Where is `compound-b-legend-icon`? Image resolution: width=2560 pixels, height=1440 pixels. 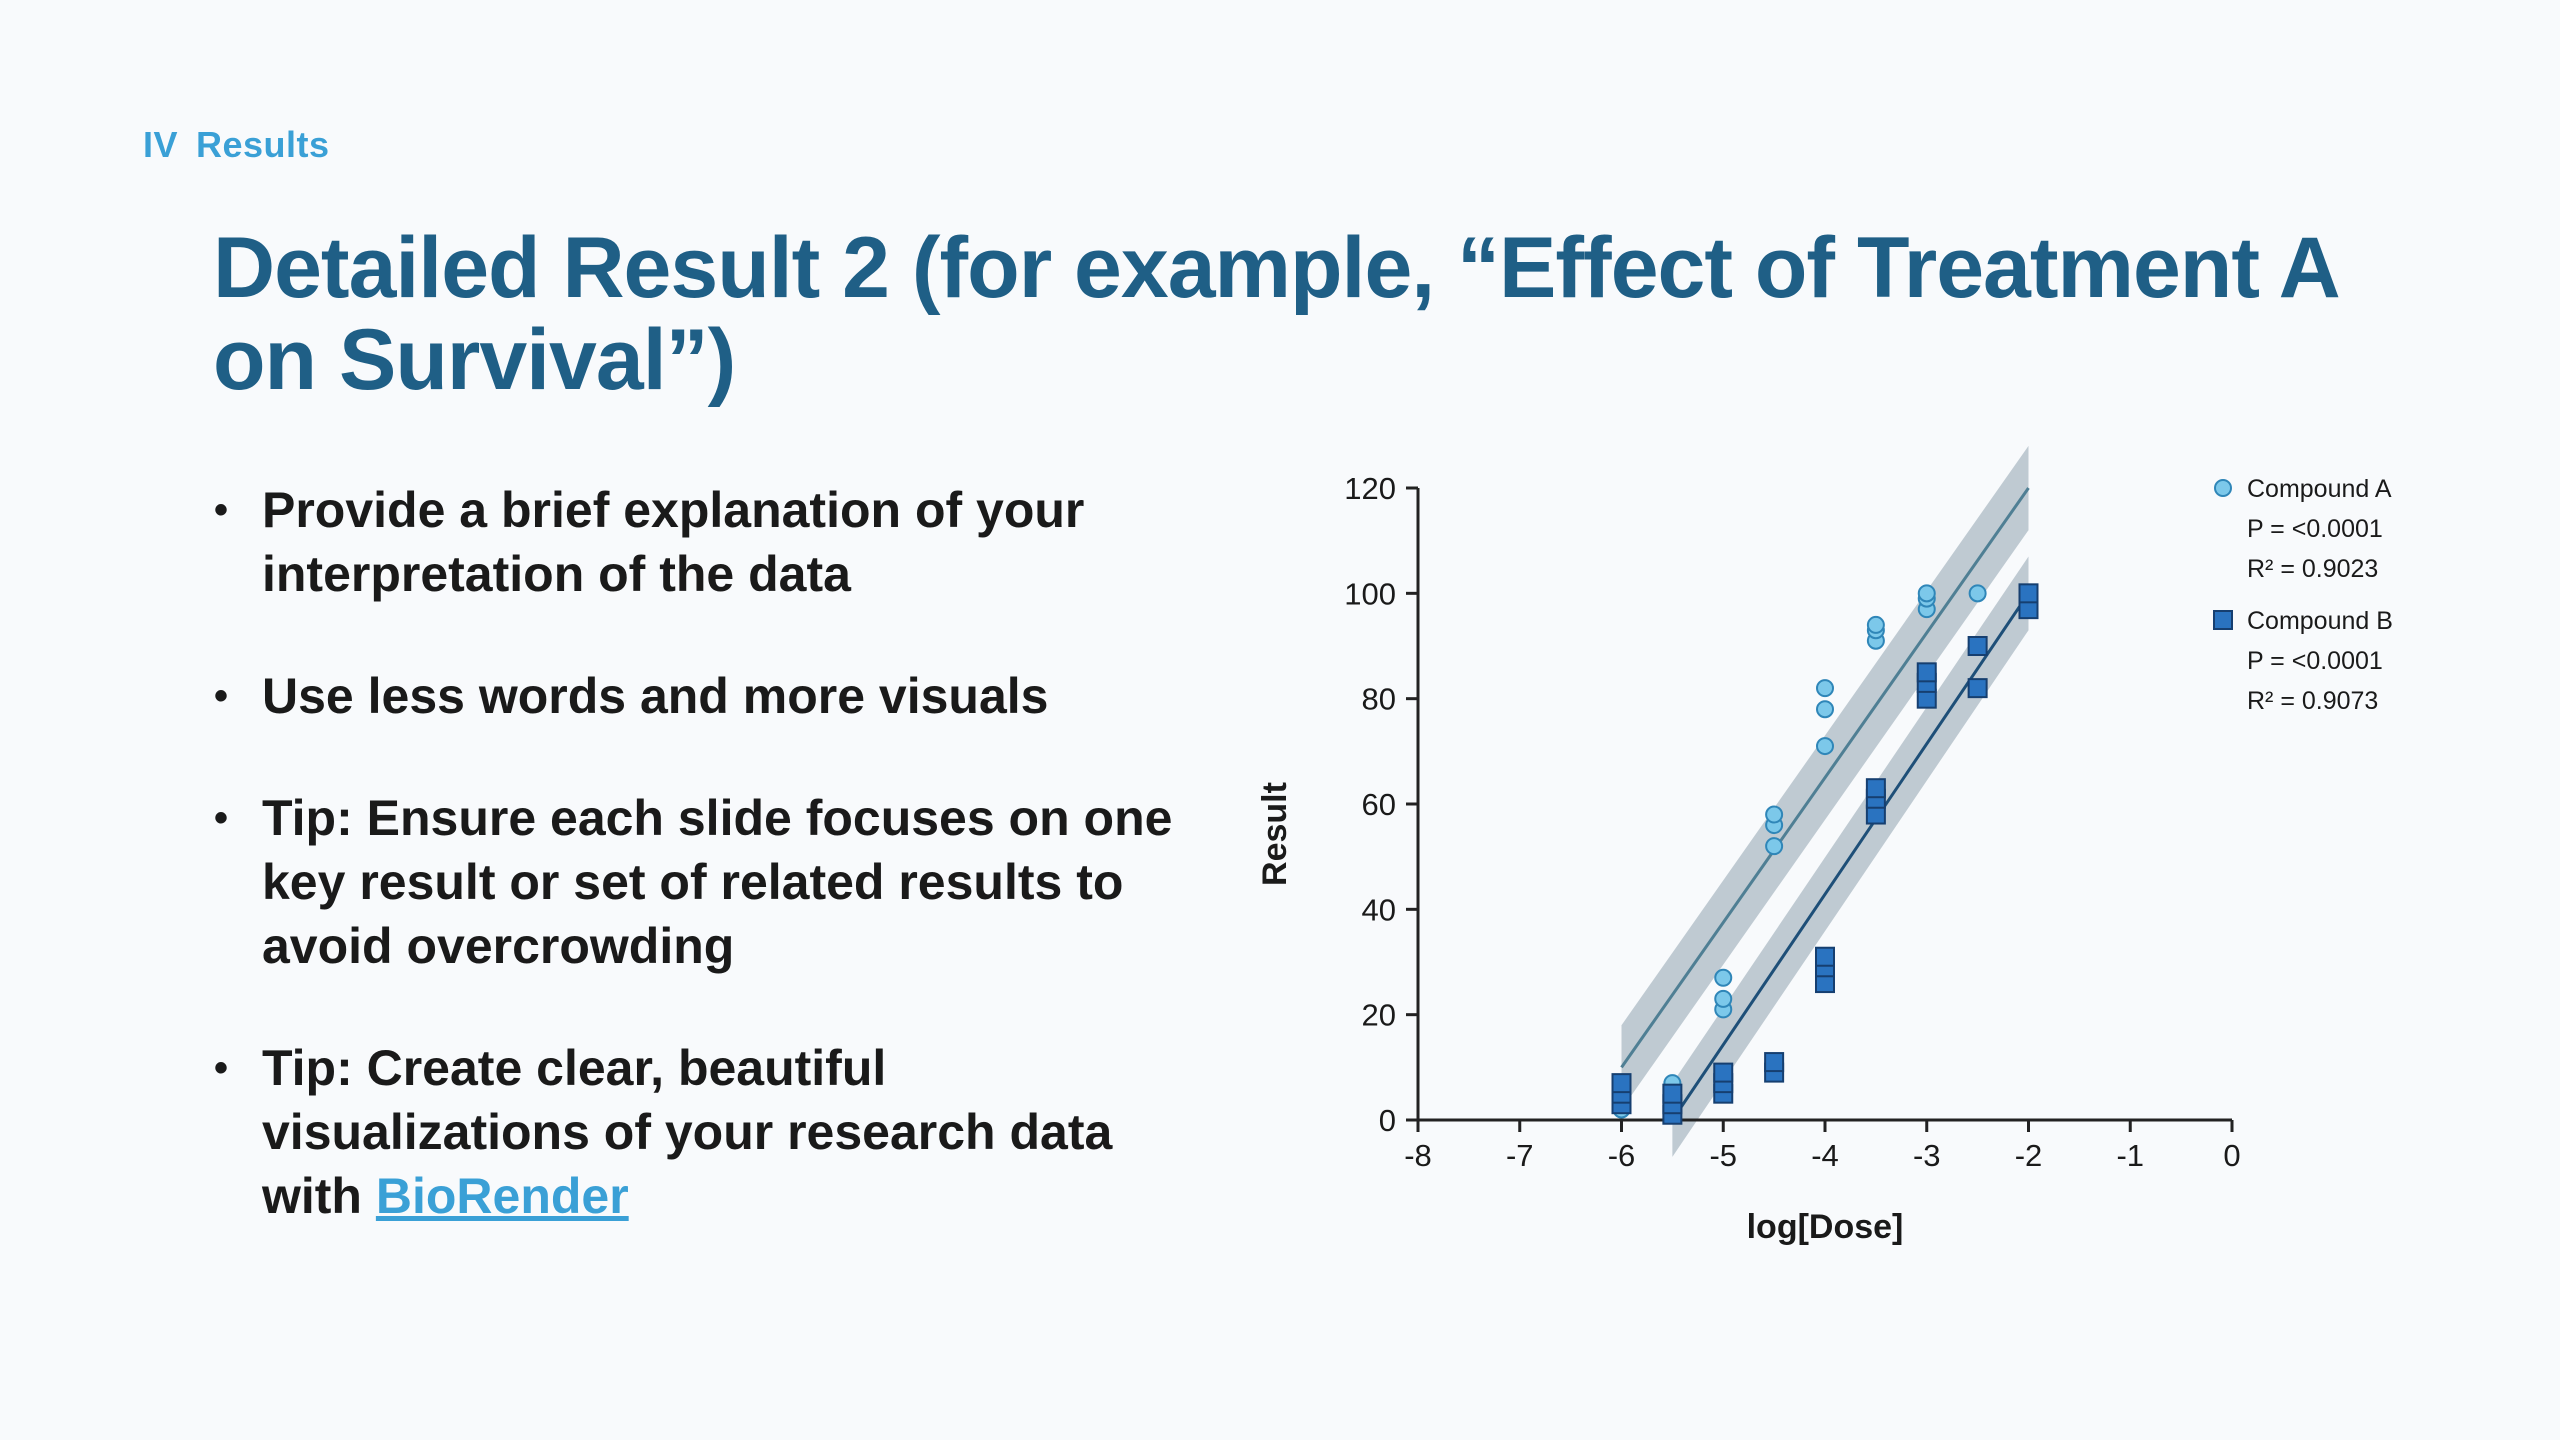
compound-b-legend-icon is located at coordinates (2223, 620).